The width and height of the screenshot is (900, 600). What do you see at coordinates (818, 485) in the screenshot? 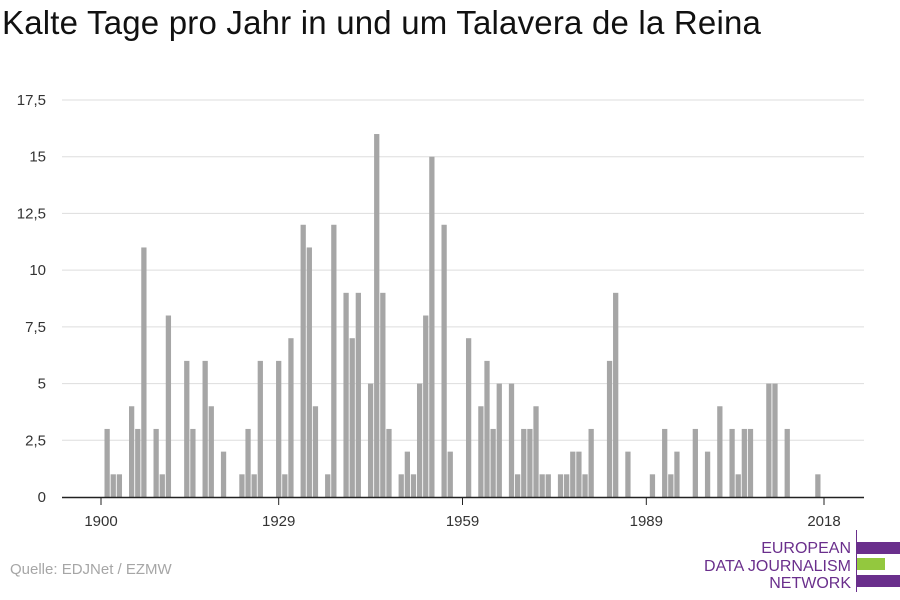
I see `bar-2017` at bounding box center [818, 485].